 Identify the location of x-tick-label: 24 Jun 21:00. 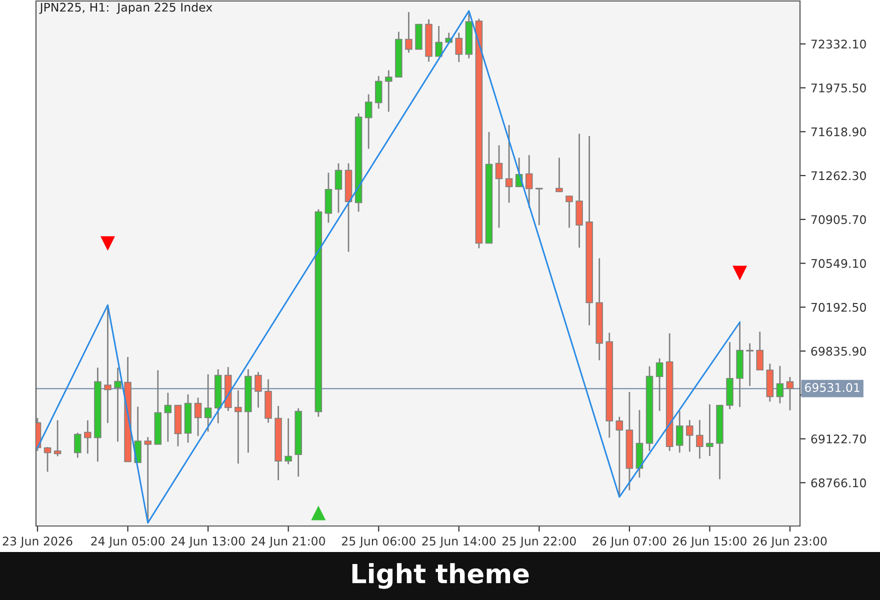
(289, 542).